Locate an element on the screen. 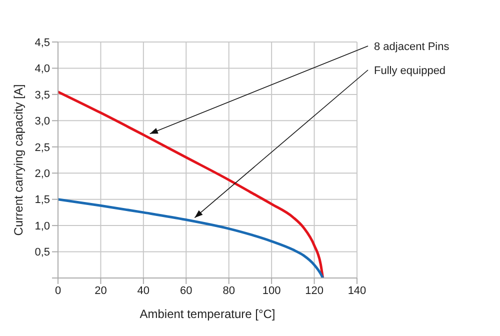 The width and height of the screenshot is (500, 336). x-tick-label: 120 is located at coordinates (314, 290).